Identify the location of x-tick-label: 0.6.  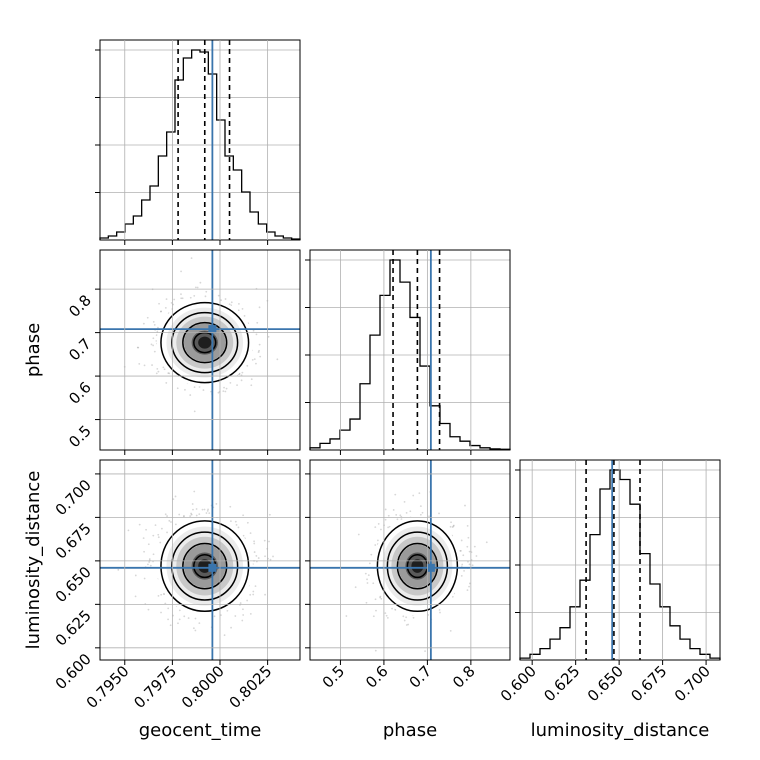
(377, 677).